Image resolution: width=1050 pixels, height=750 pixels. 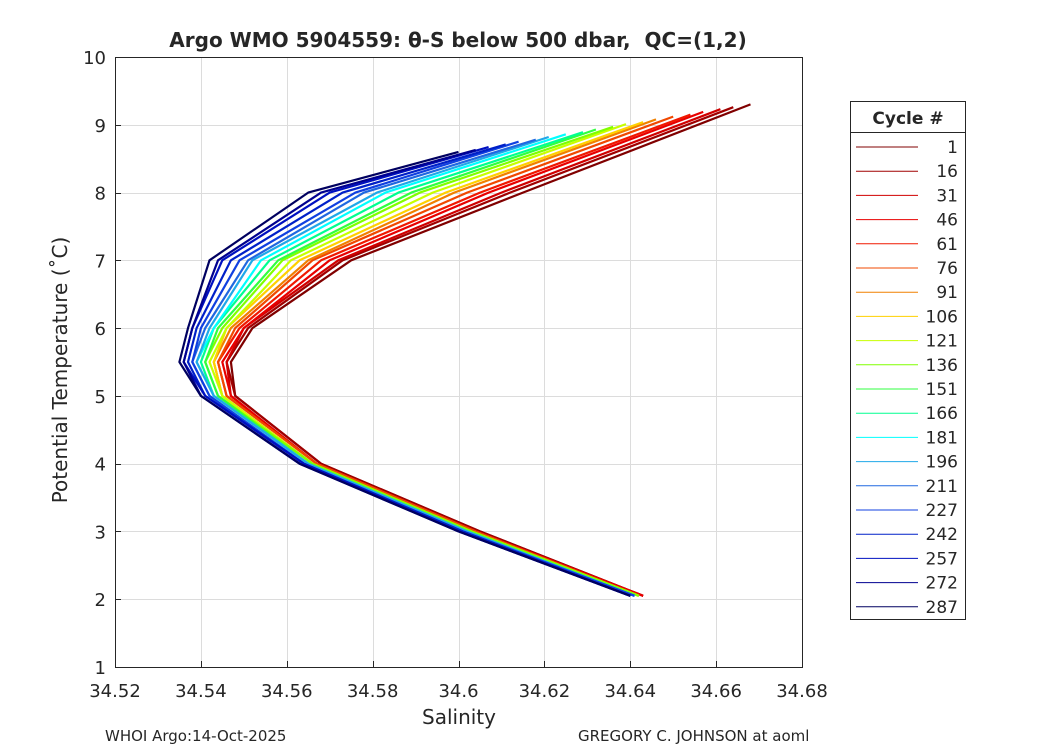 What do you see at coordinates (947, 196) in the screenshot?
I see `legend-entry-label: 31` at bounding box center [947, 196].